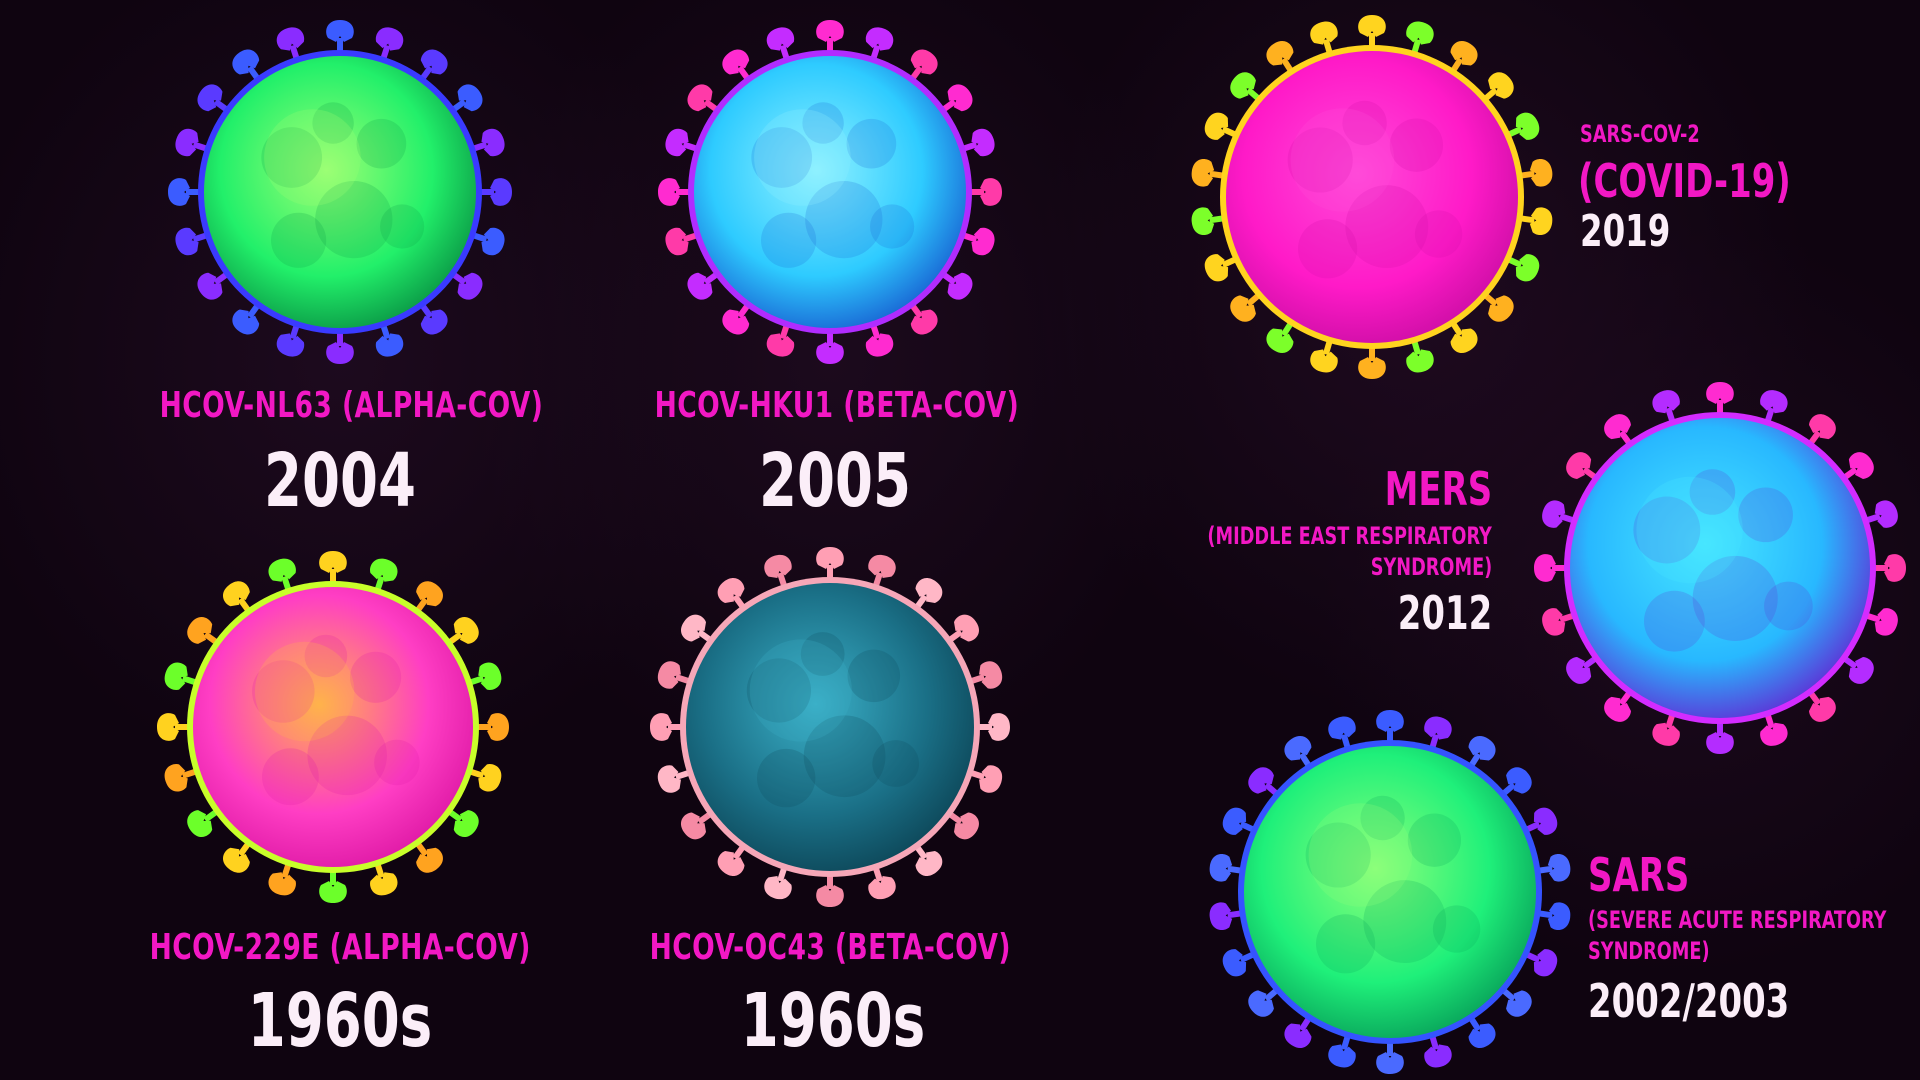  I want to click on virus-full-name-mers-line-1: (MIDDLE EAST RESPIRATORY, so click(1349, 536).